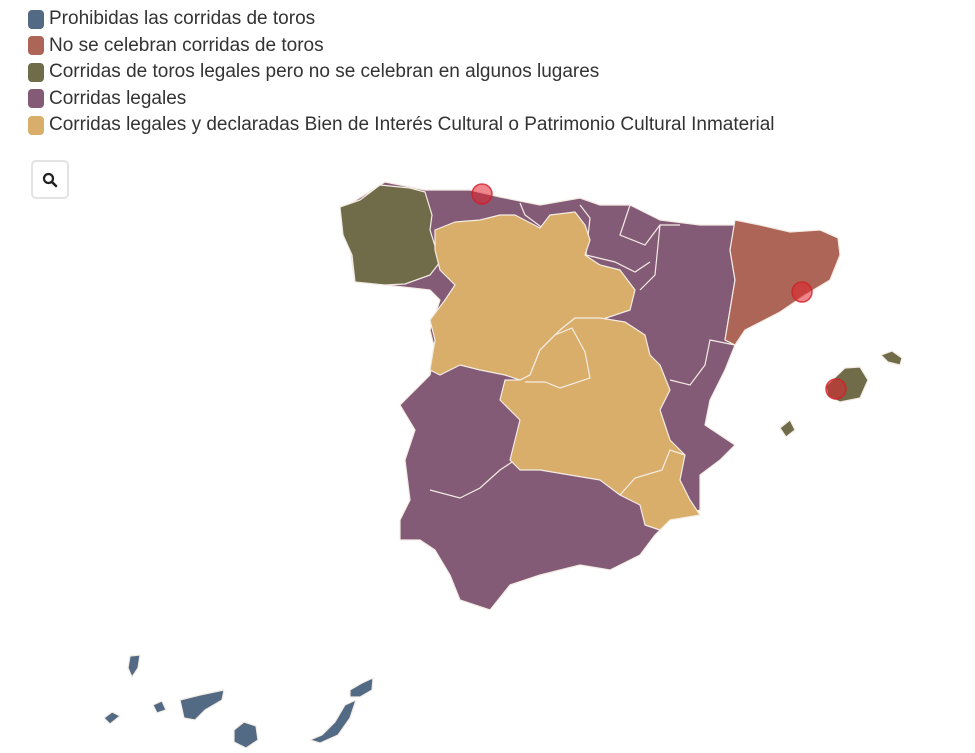 This screenshot has width=975, height=753. Describe the element at coordinates (112, 718) in the screenshot. I see `region-el-hierro` at that location.